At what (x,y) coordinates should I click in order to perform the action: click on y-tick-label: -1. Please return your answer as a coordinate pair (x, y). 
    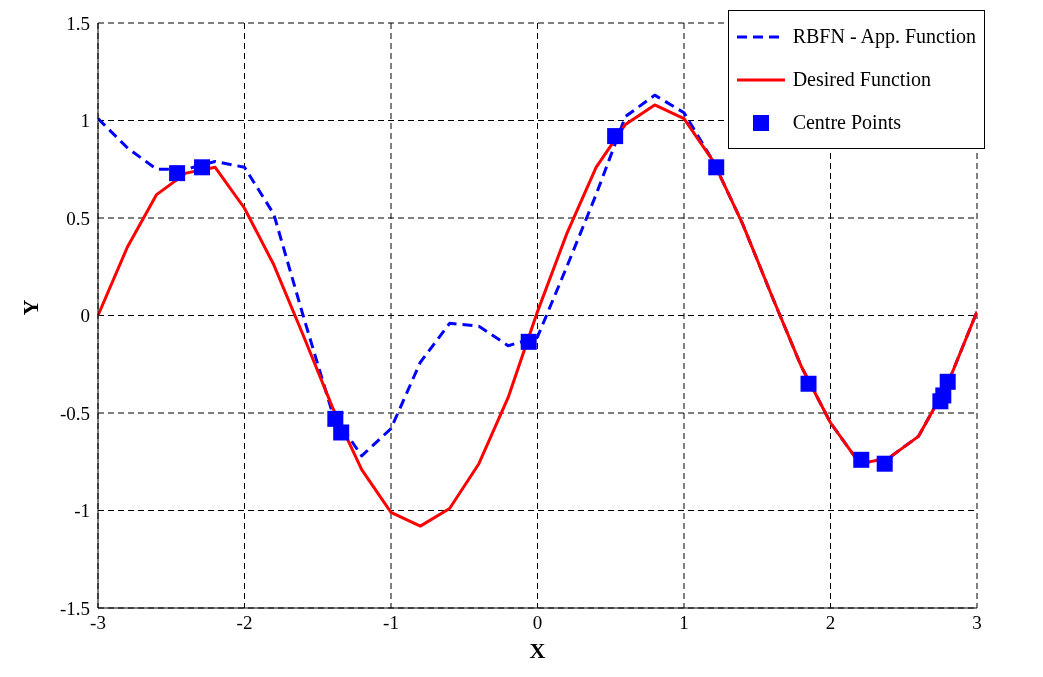
    Looking at the image, I should click on (82, 511).